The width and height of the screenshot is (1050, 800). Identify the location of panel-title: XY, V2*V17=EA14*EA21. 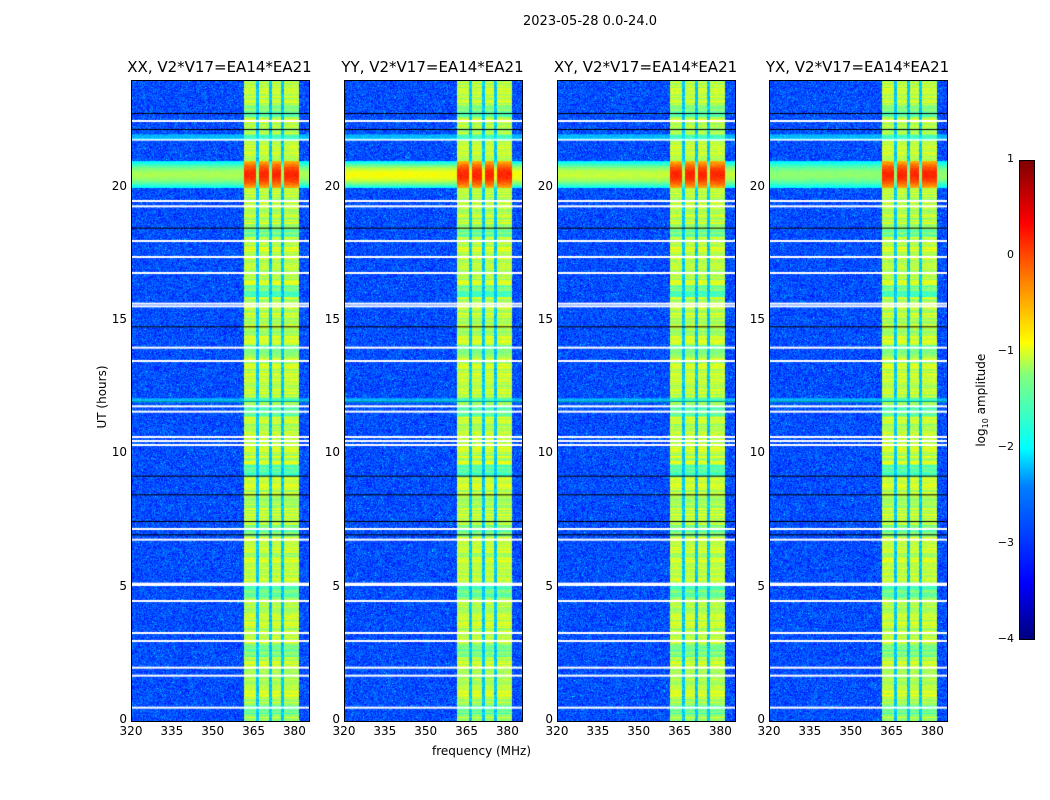
(645, 67).